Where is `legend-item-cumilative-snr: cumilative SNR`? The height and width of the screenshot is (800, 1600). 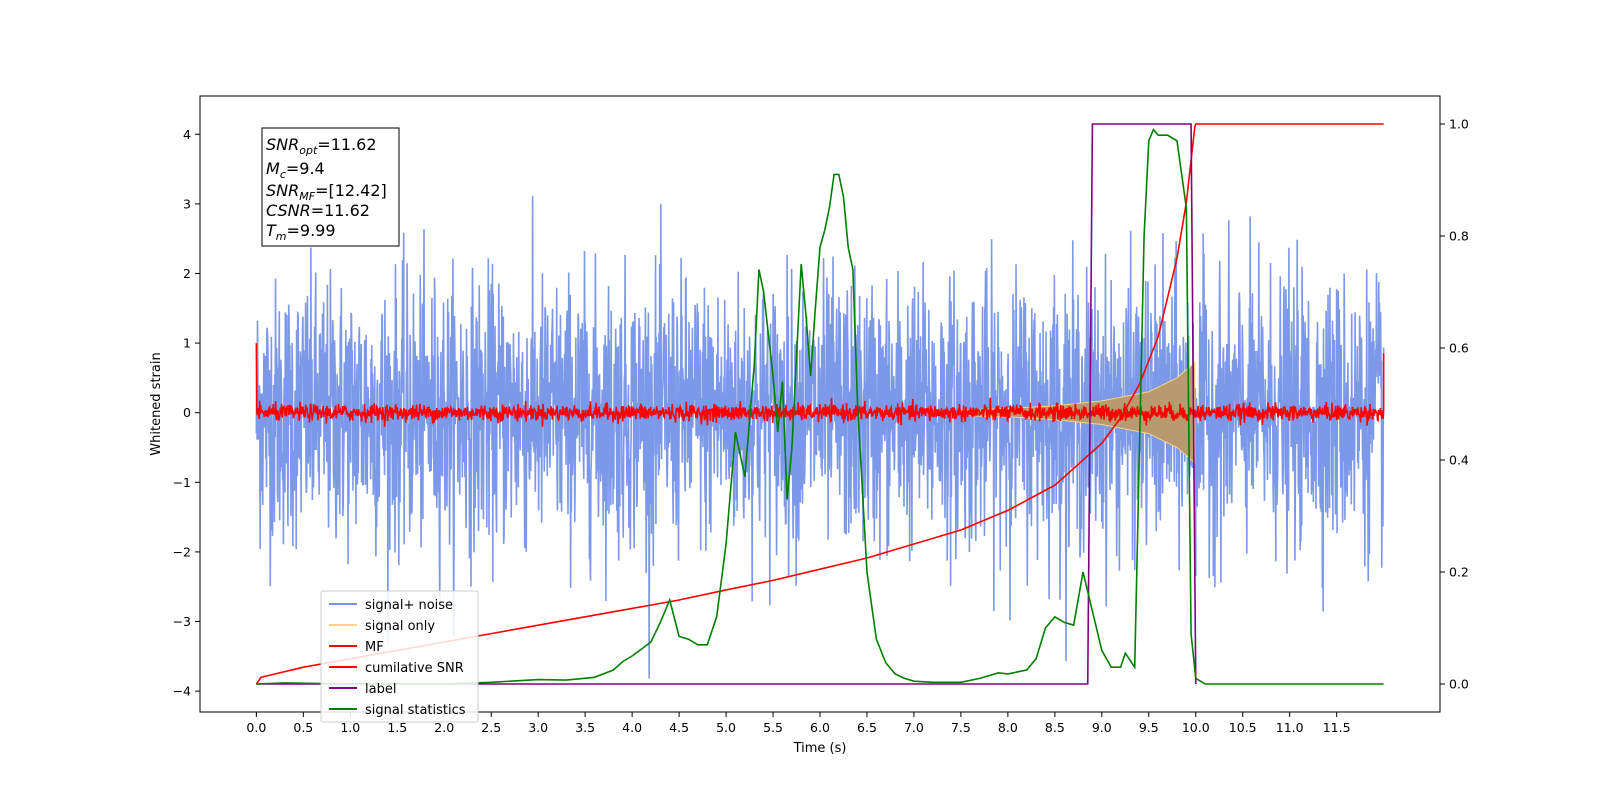
legend-item-cumilative-snr: cumilative SNR is located at coordinates (396, 668).